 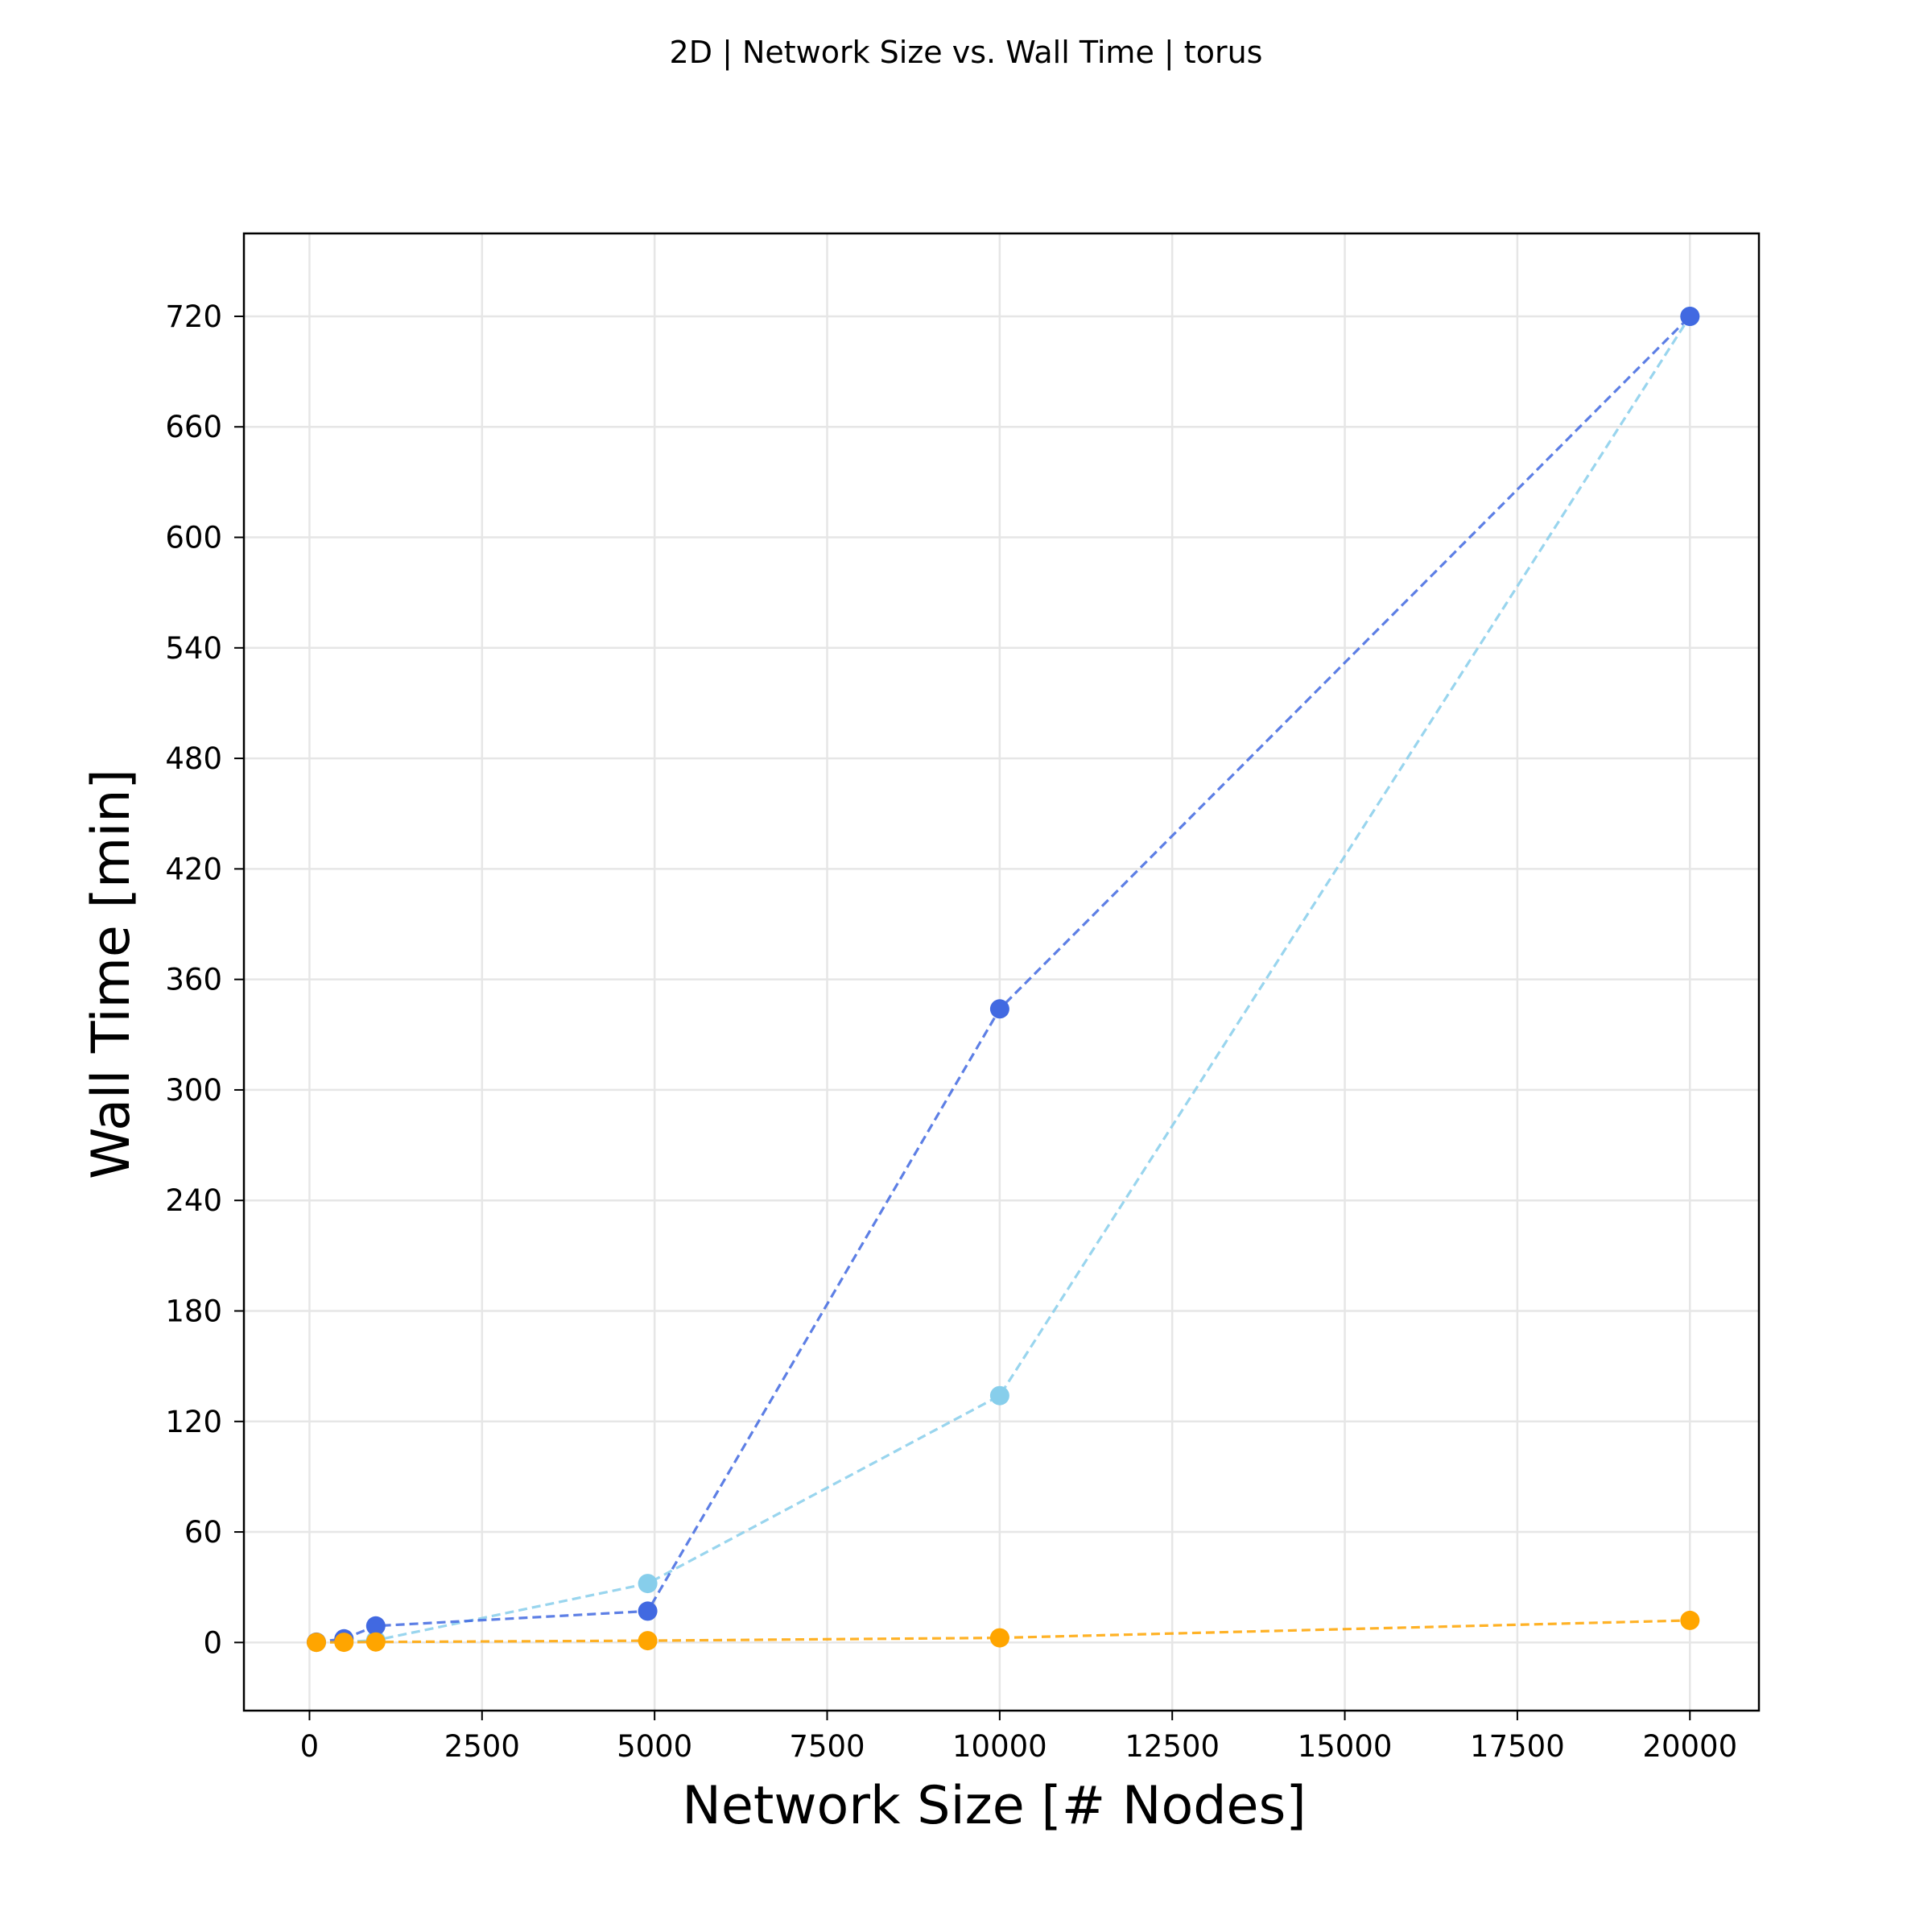 What do you see at coordinates (999, 1746) in the screenshot?
I see `x-tick-label: 10000` at bounding box center [999, 1746].